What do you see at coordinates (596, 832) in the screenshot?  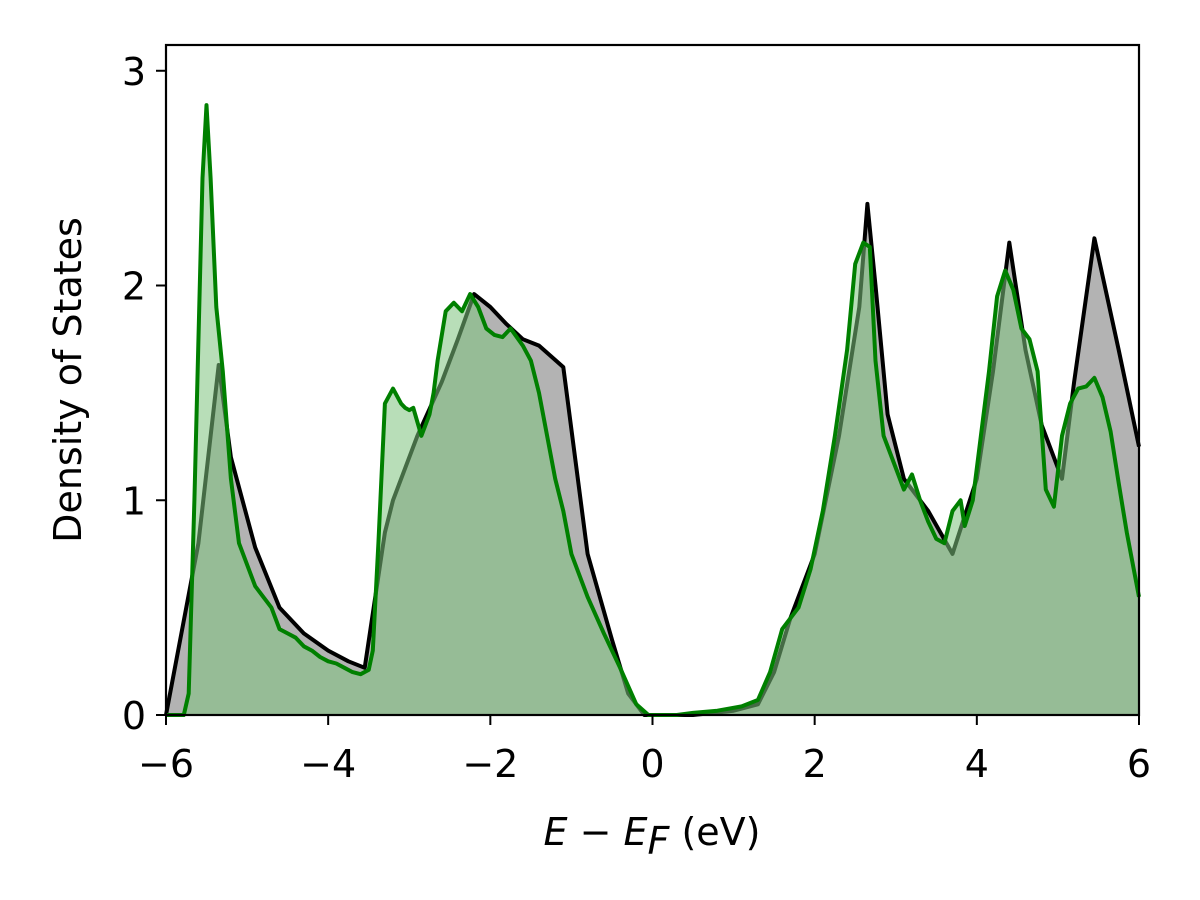 I see `x-axis-label-minus: −` at bounding box center [596, 832].